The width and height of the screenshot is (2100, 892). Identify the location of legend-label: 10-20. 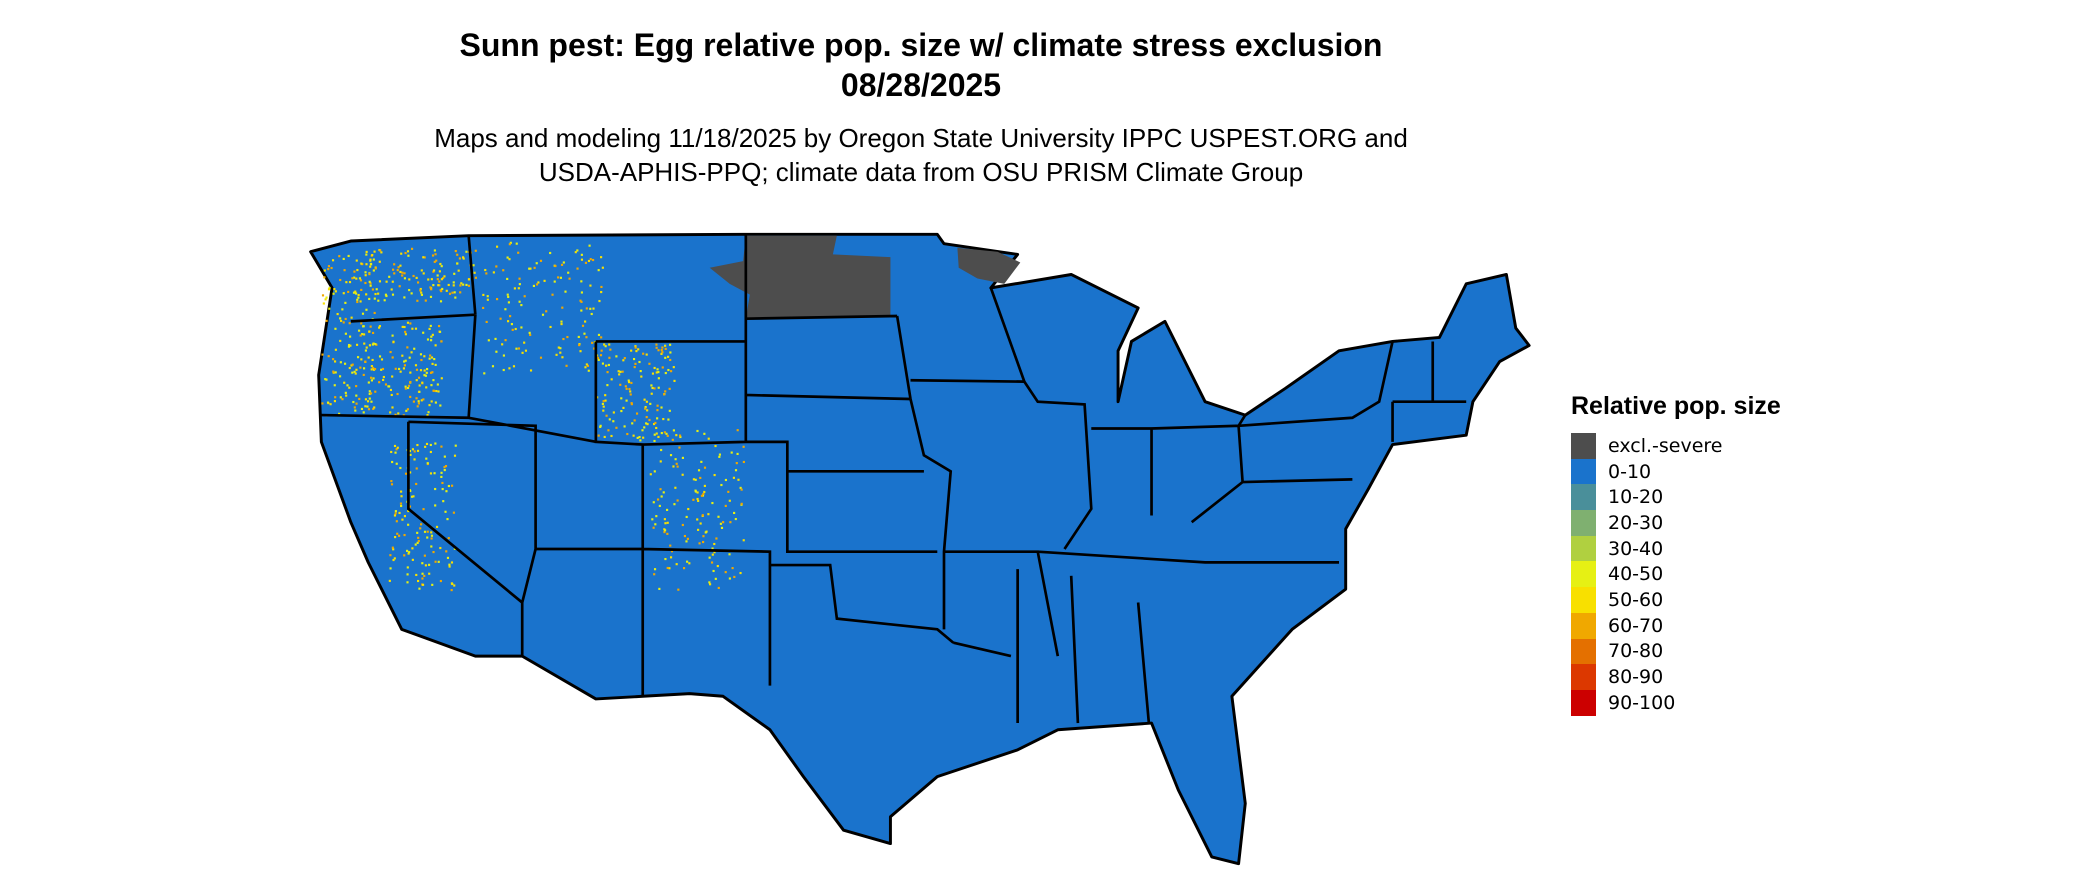
(1636, 497).